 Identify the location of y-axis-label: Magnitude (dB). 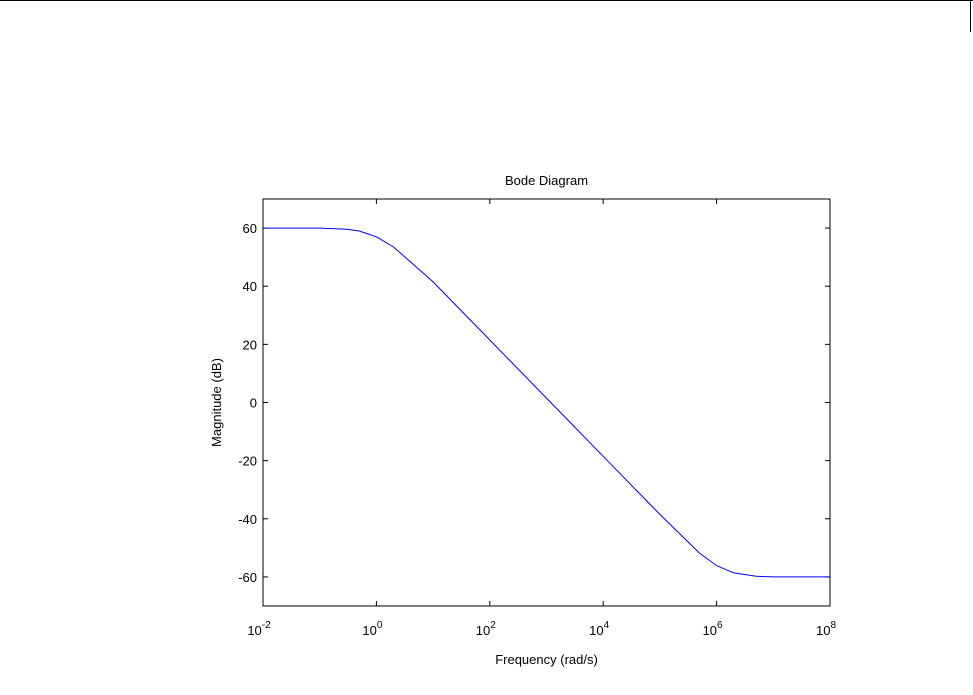
(216, 402).